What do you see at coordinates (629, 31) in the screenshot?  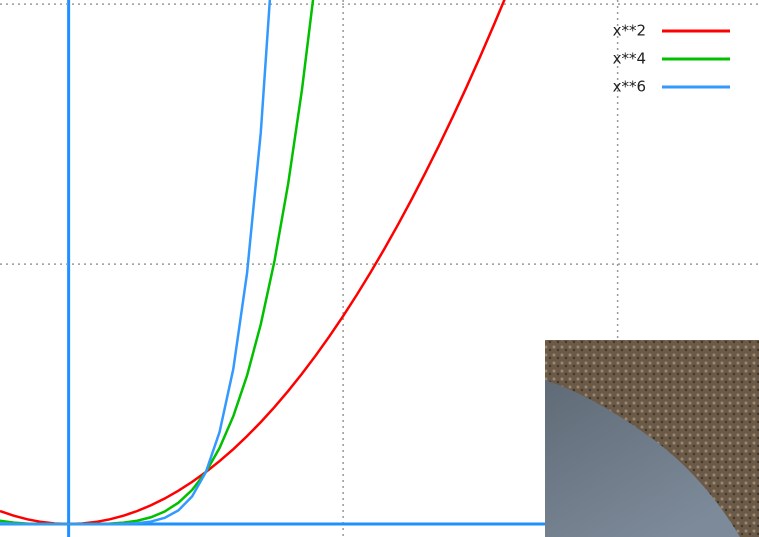 I see `legend-label: x**2` at bounding box center [629, 31].